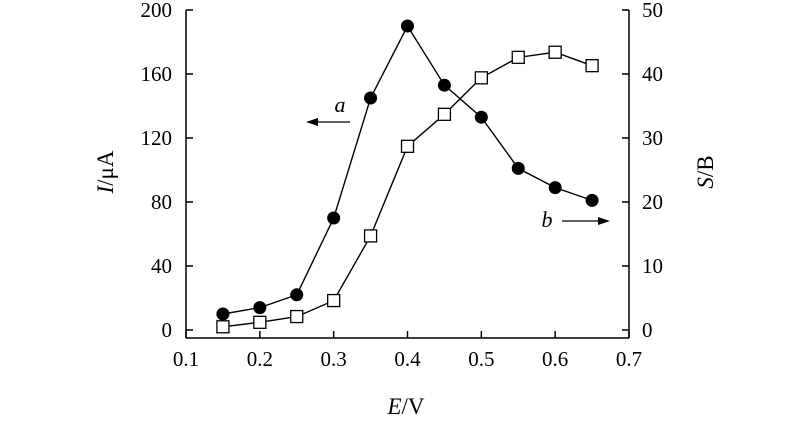 This screenshot has width=800, height=442. Describe the element at coordinates (105, 172) in the screenshot. I see `y-axis-left-title: I/μA` at that location.